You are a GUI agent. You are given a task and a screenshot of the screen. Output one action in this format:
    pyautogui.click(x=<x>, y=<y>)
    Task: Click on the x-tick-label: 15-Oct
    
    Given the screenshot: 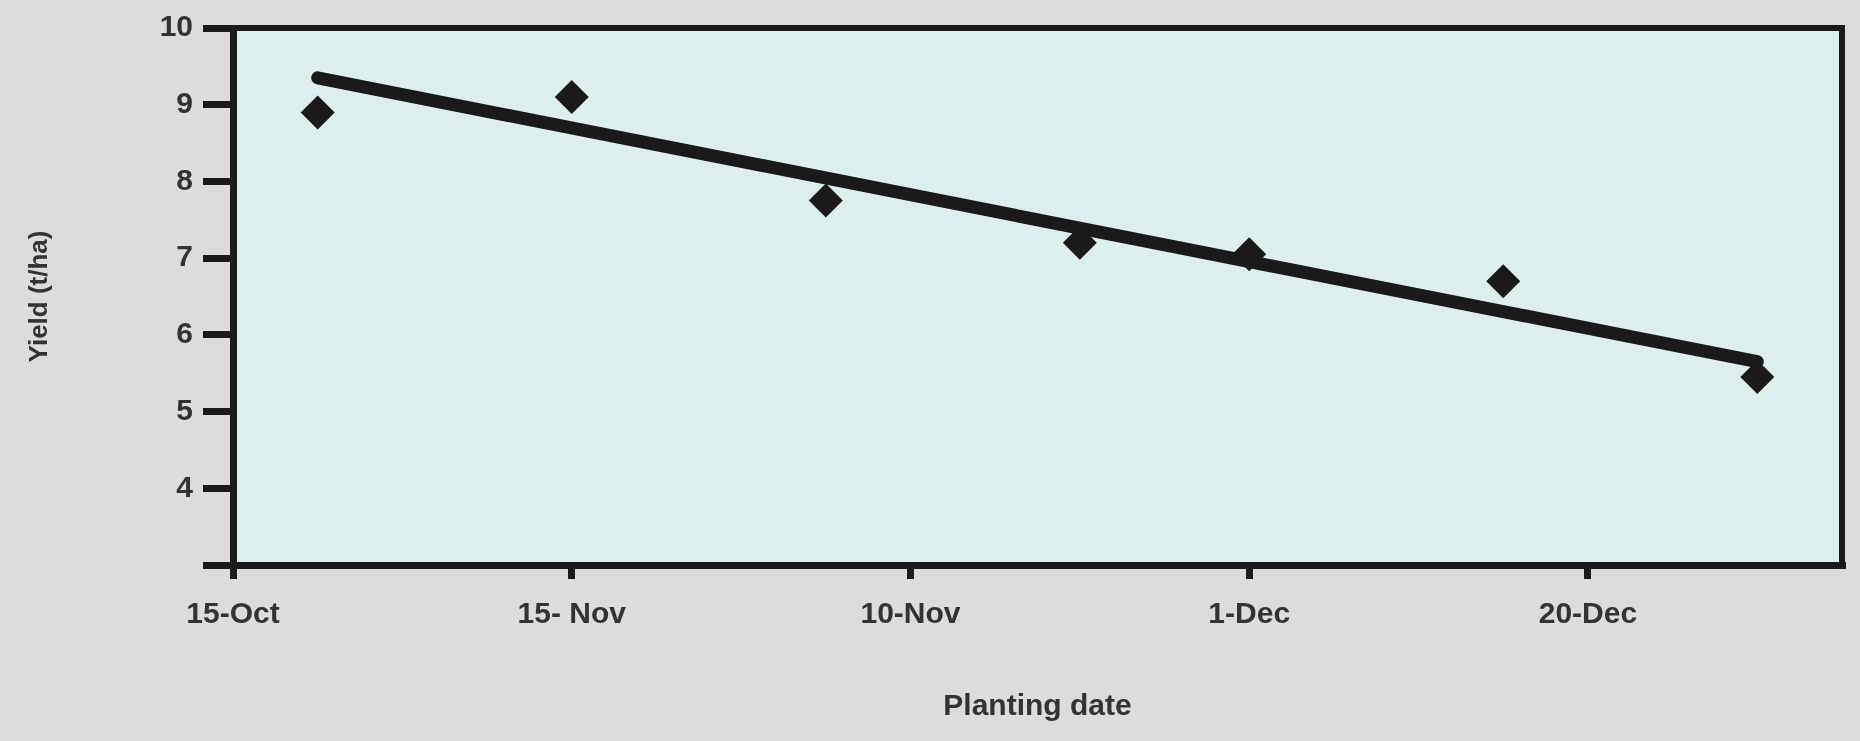 What is the action you would take?
    pyautogui.click(x=233, y=613)
    